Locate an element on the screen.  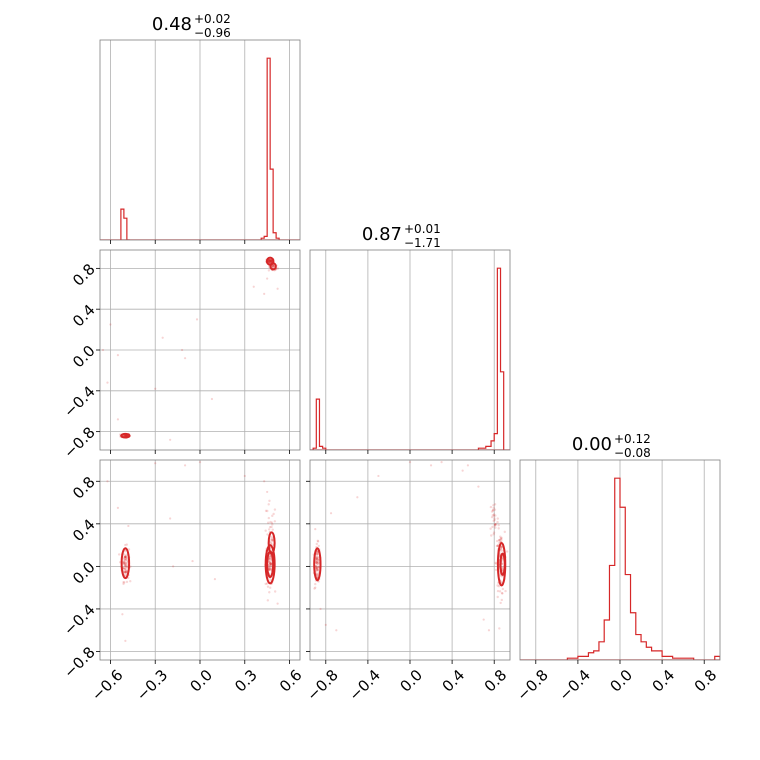
y-tick-label: 0.8 is located at coordinates (84, 488).